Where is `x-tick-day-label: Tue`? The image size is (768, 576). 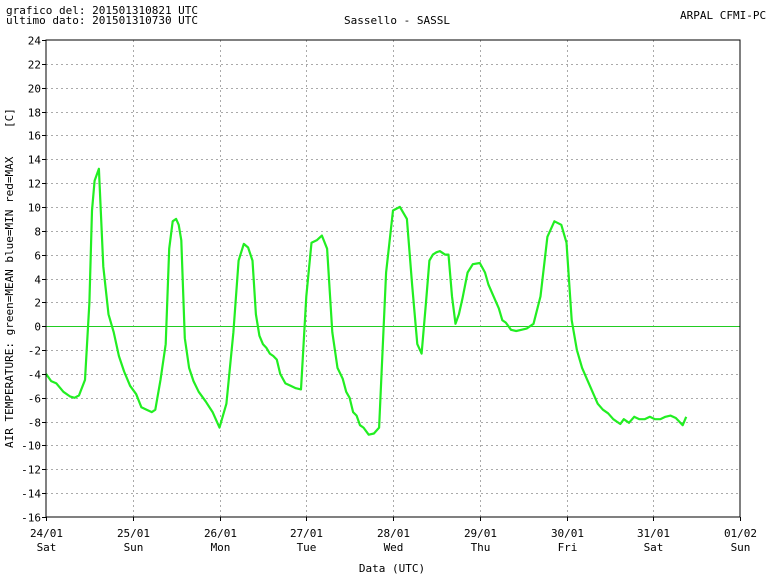
x-tick-day-label: Tue is located at coordinates (307, 547).